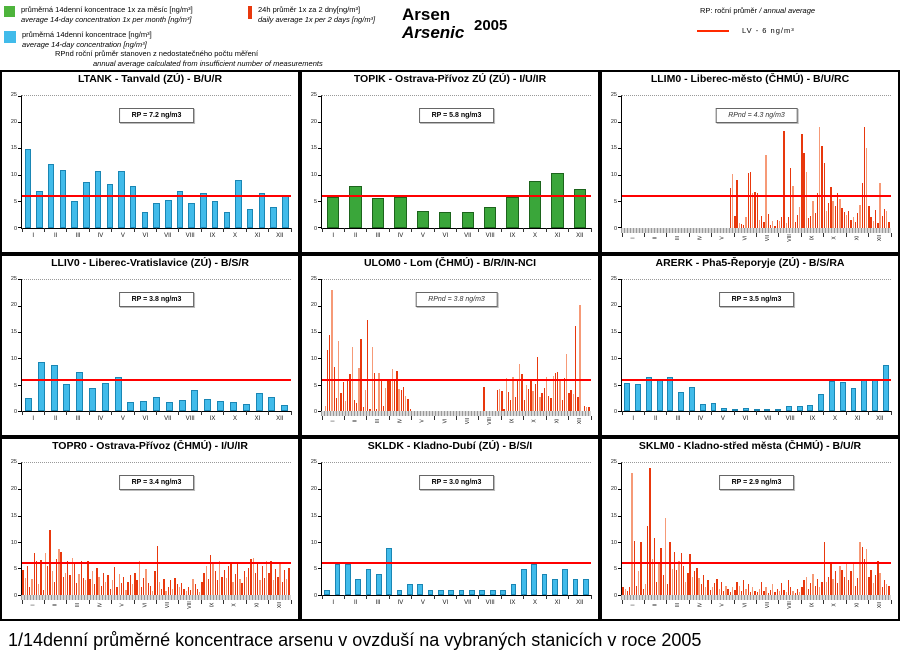  What do you see at coordinates (156, 483) in the screenshot?
I see `rp-annotation-box: RP = 3.4 ng/m3` at bounding box center [156, 483].